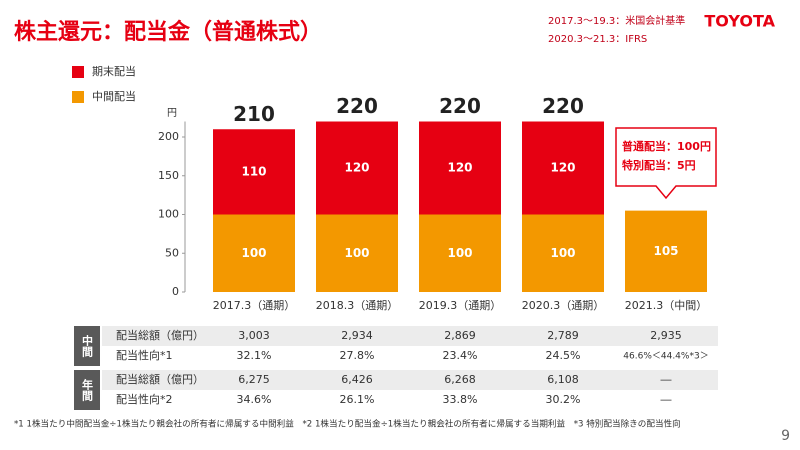 The width and height of the screenshot is (800, 450). What do you see at coordinates (666, 305) in the screenshot?
I see `x-tick-label: 2021.3（中間）` at bounding box center [666, 305].